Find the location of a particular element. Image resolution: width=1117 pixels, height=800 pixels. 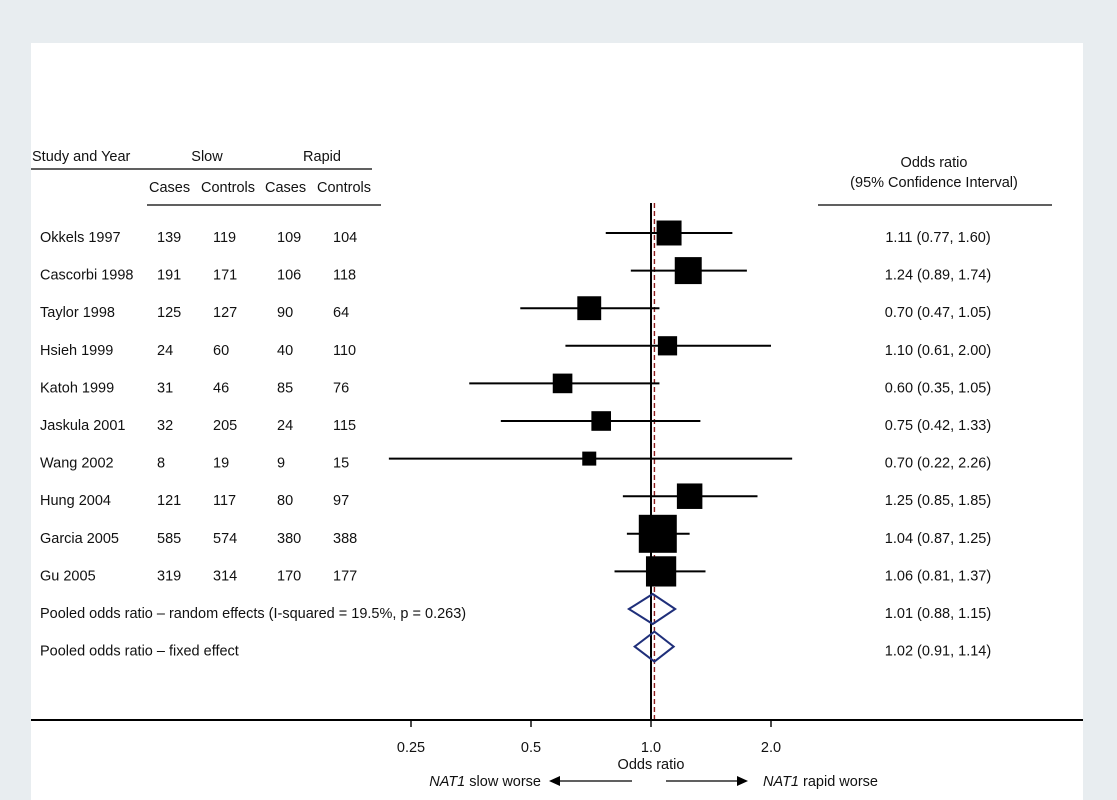

study-name: Katoh 1999 is located at coordinates (77, 388).